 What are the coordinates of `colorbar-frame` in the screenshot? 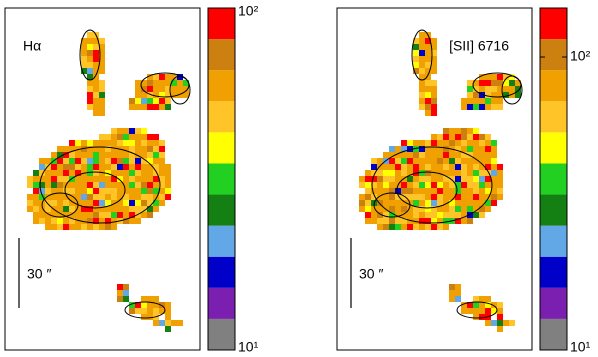 It's located at (553, 179).